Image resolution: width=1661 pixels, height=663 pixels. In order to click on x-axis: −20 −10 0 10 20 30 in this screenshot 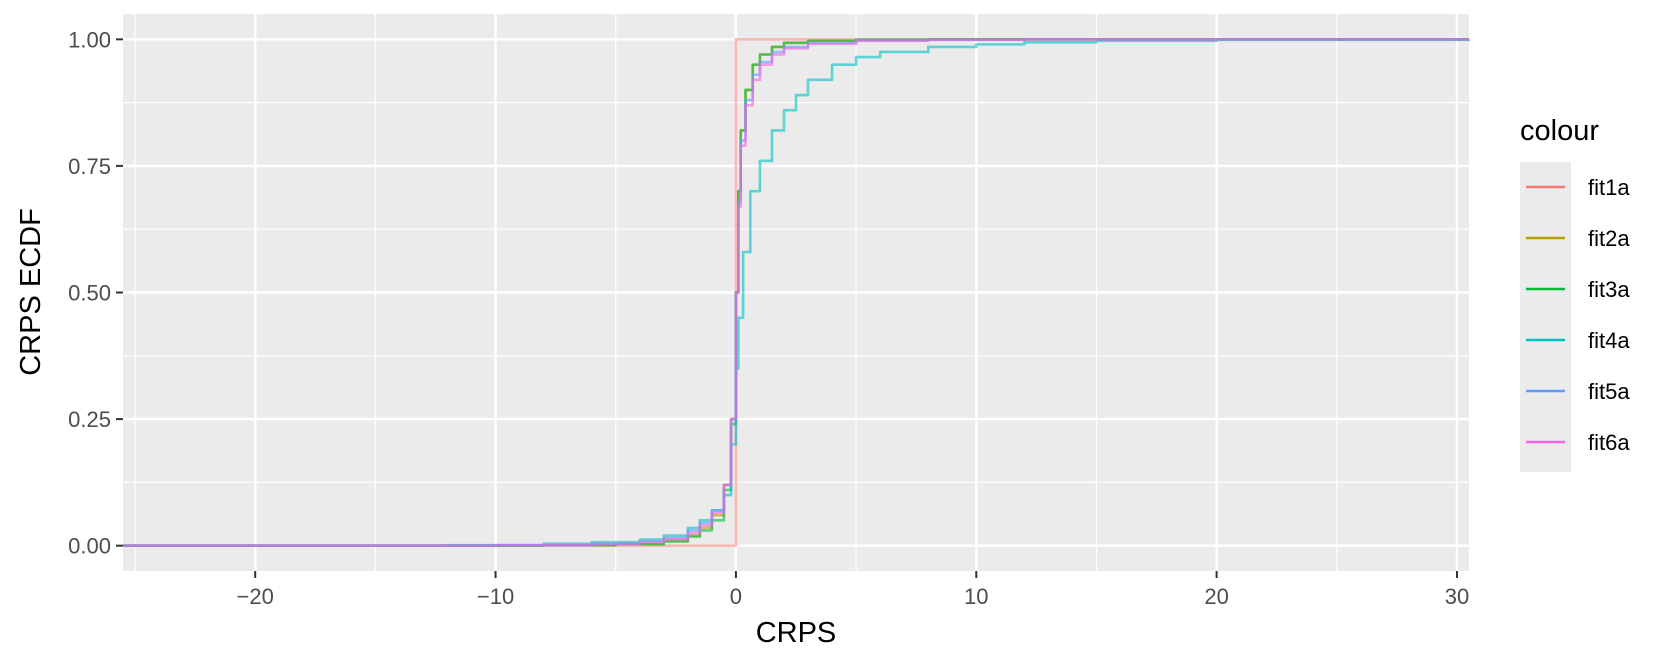, I will do `click(853, 590)`.